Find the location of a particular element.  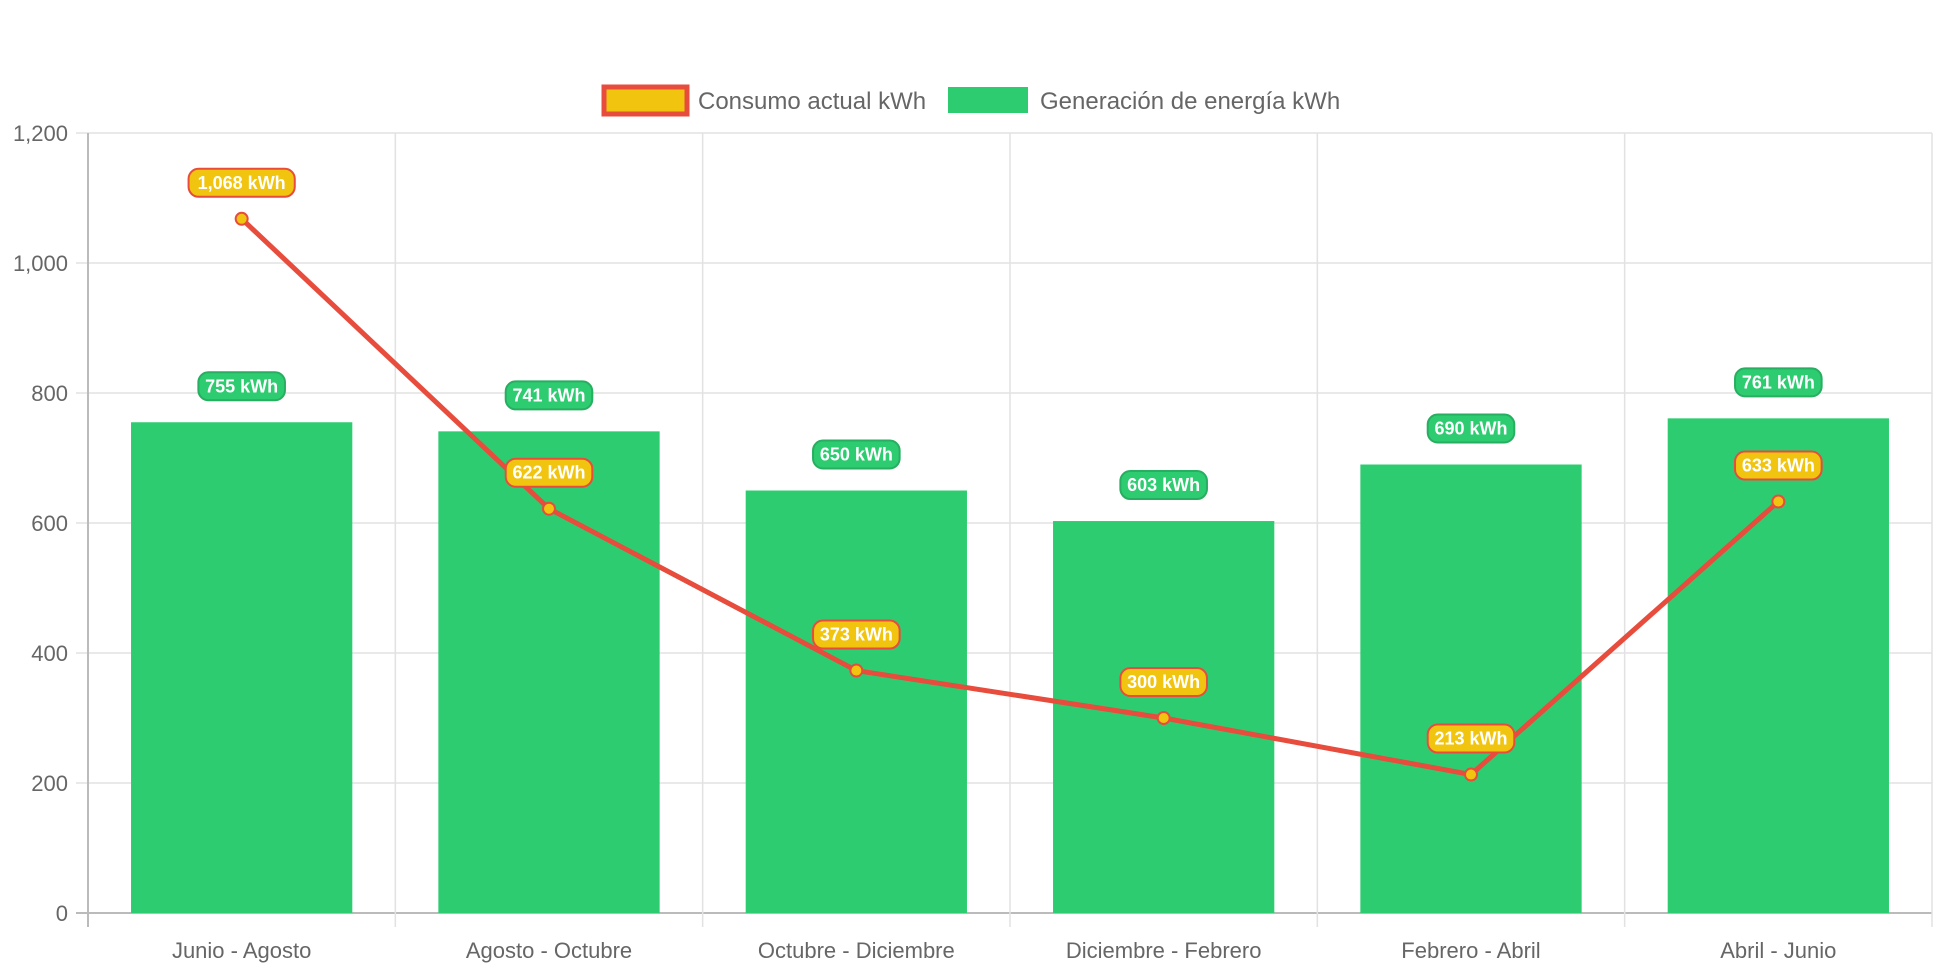

y-tick-label: 400 is located at coordinates (49, 653).